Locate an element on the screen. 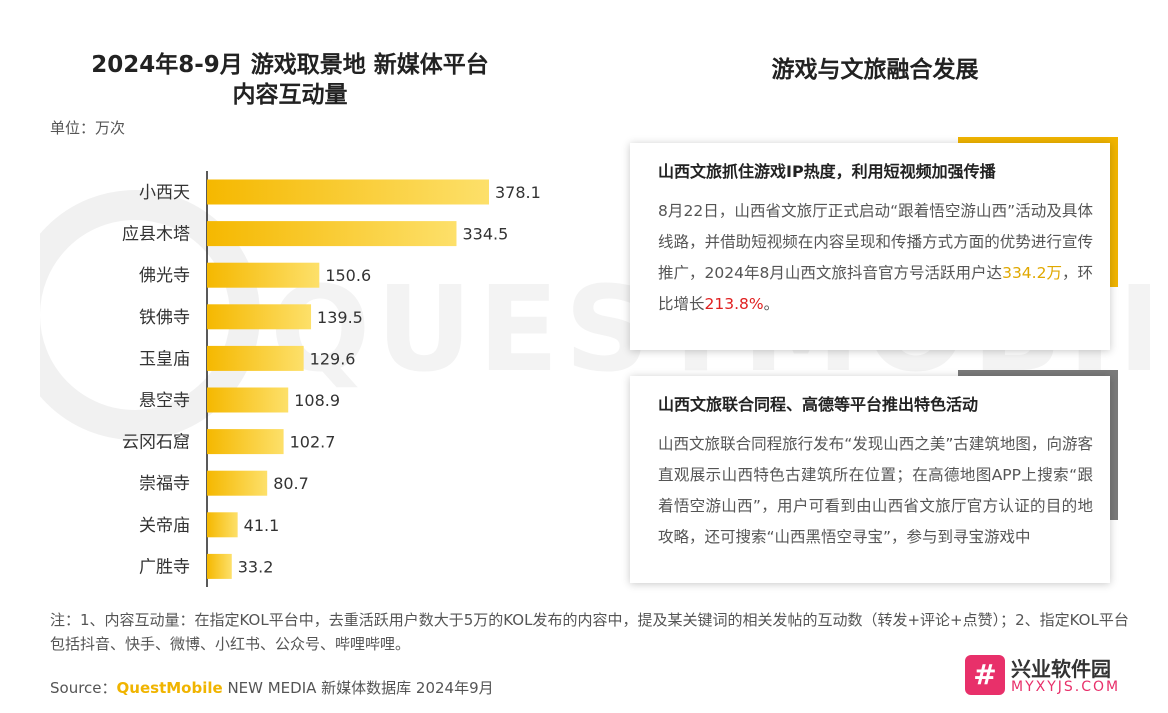  right-title: 游戏与文旅融合发展 is located at coordinates (875, 70).